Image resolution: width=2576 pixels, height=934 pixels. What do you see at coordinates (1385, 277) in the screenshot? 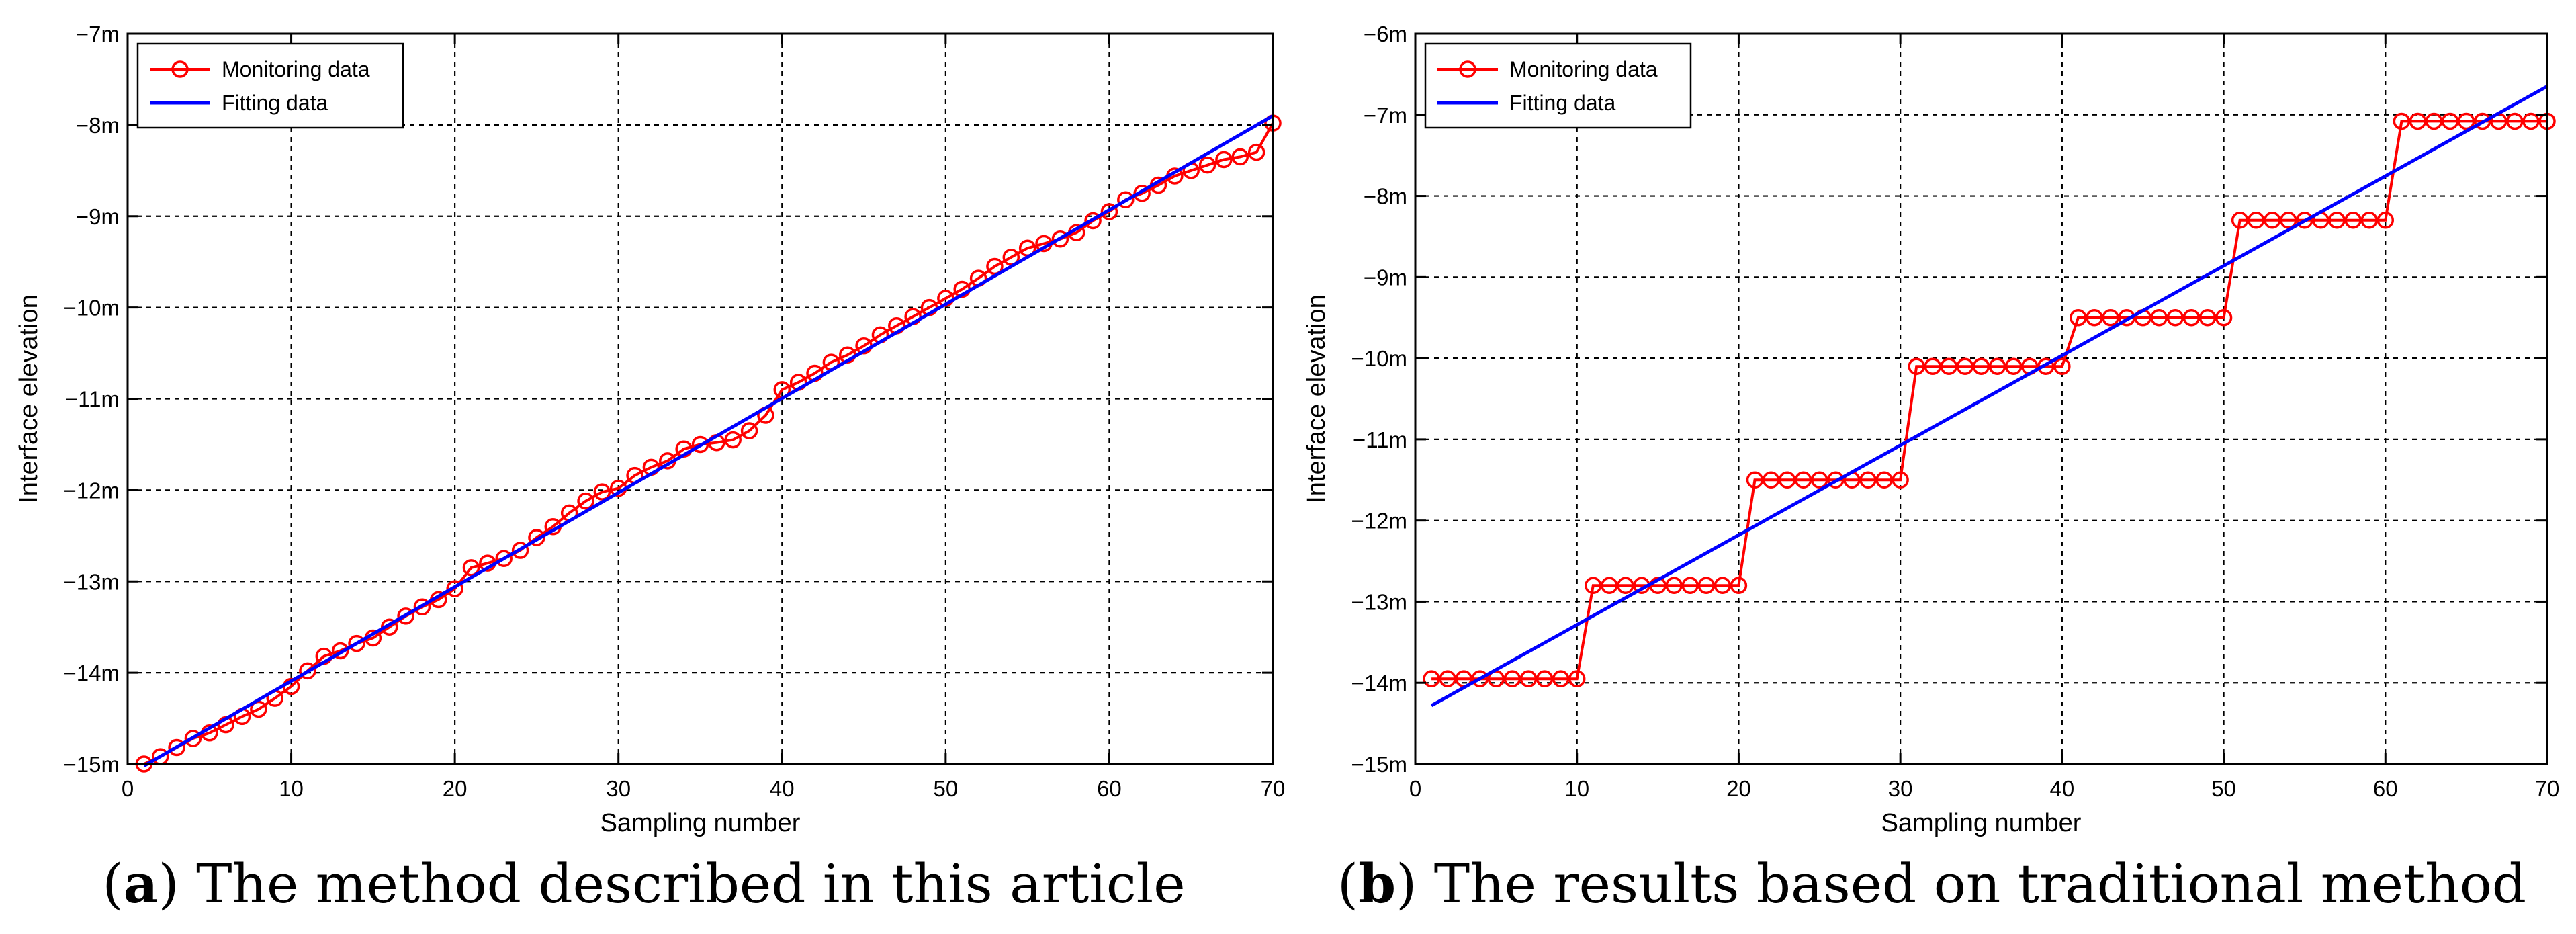
I see `y-tick-label: −9m` at bounding box center [1385, 277].